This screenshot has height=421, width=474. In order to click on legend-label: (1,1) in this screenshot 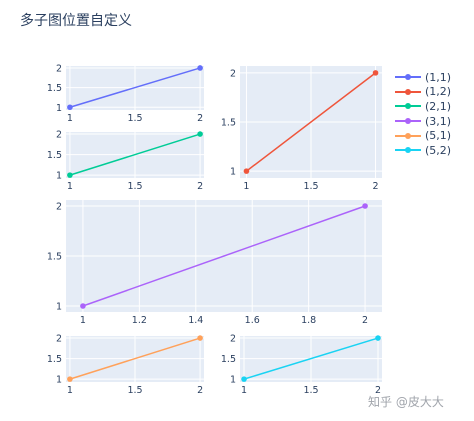, I will do `click(438, 77)`.